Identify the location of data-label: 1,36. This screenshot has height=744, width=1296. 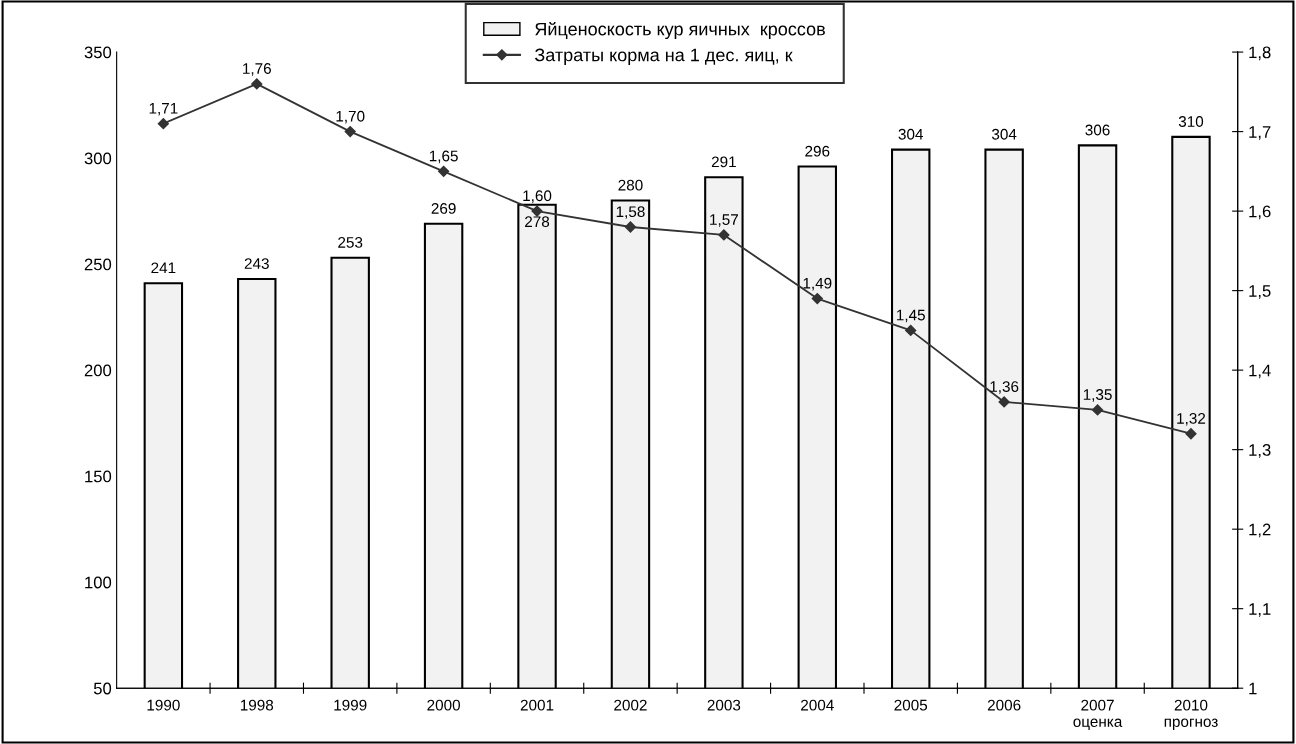
(1004, 387).